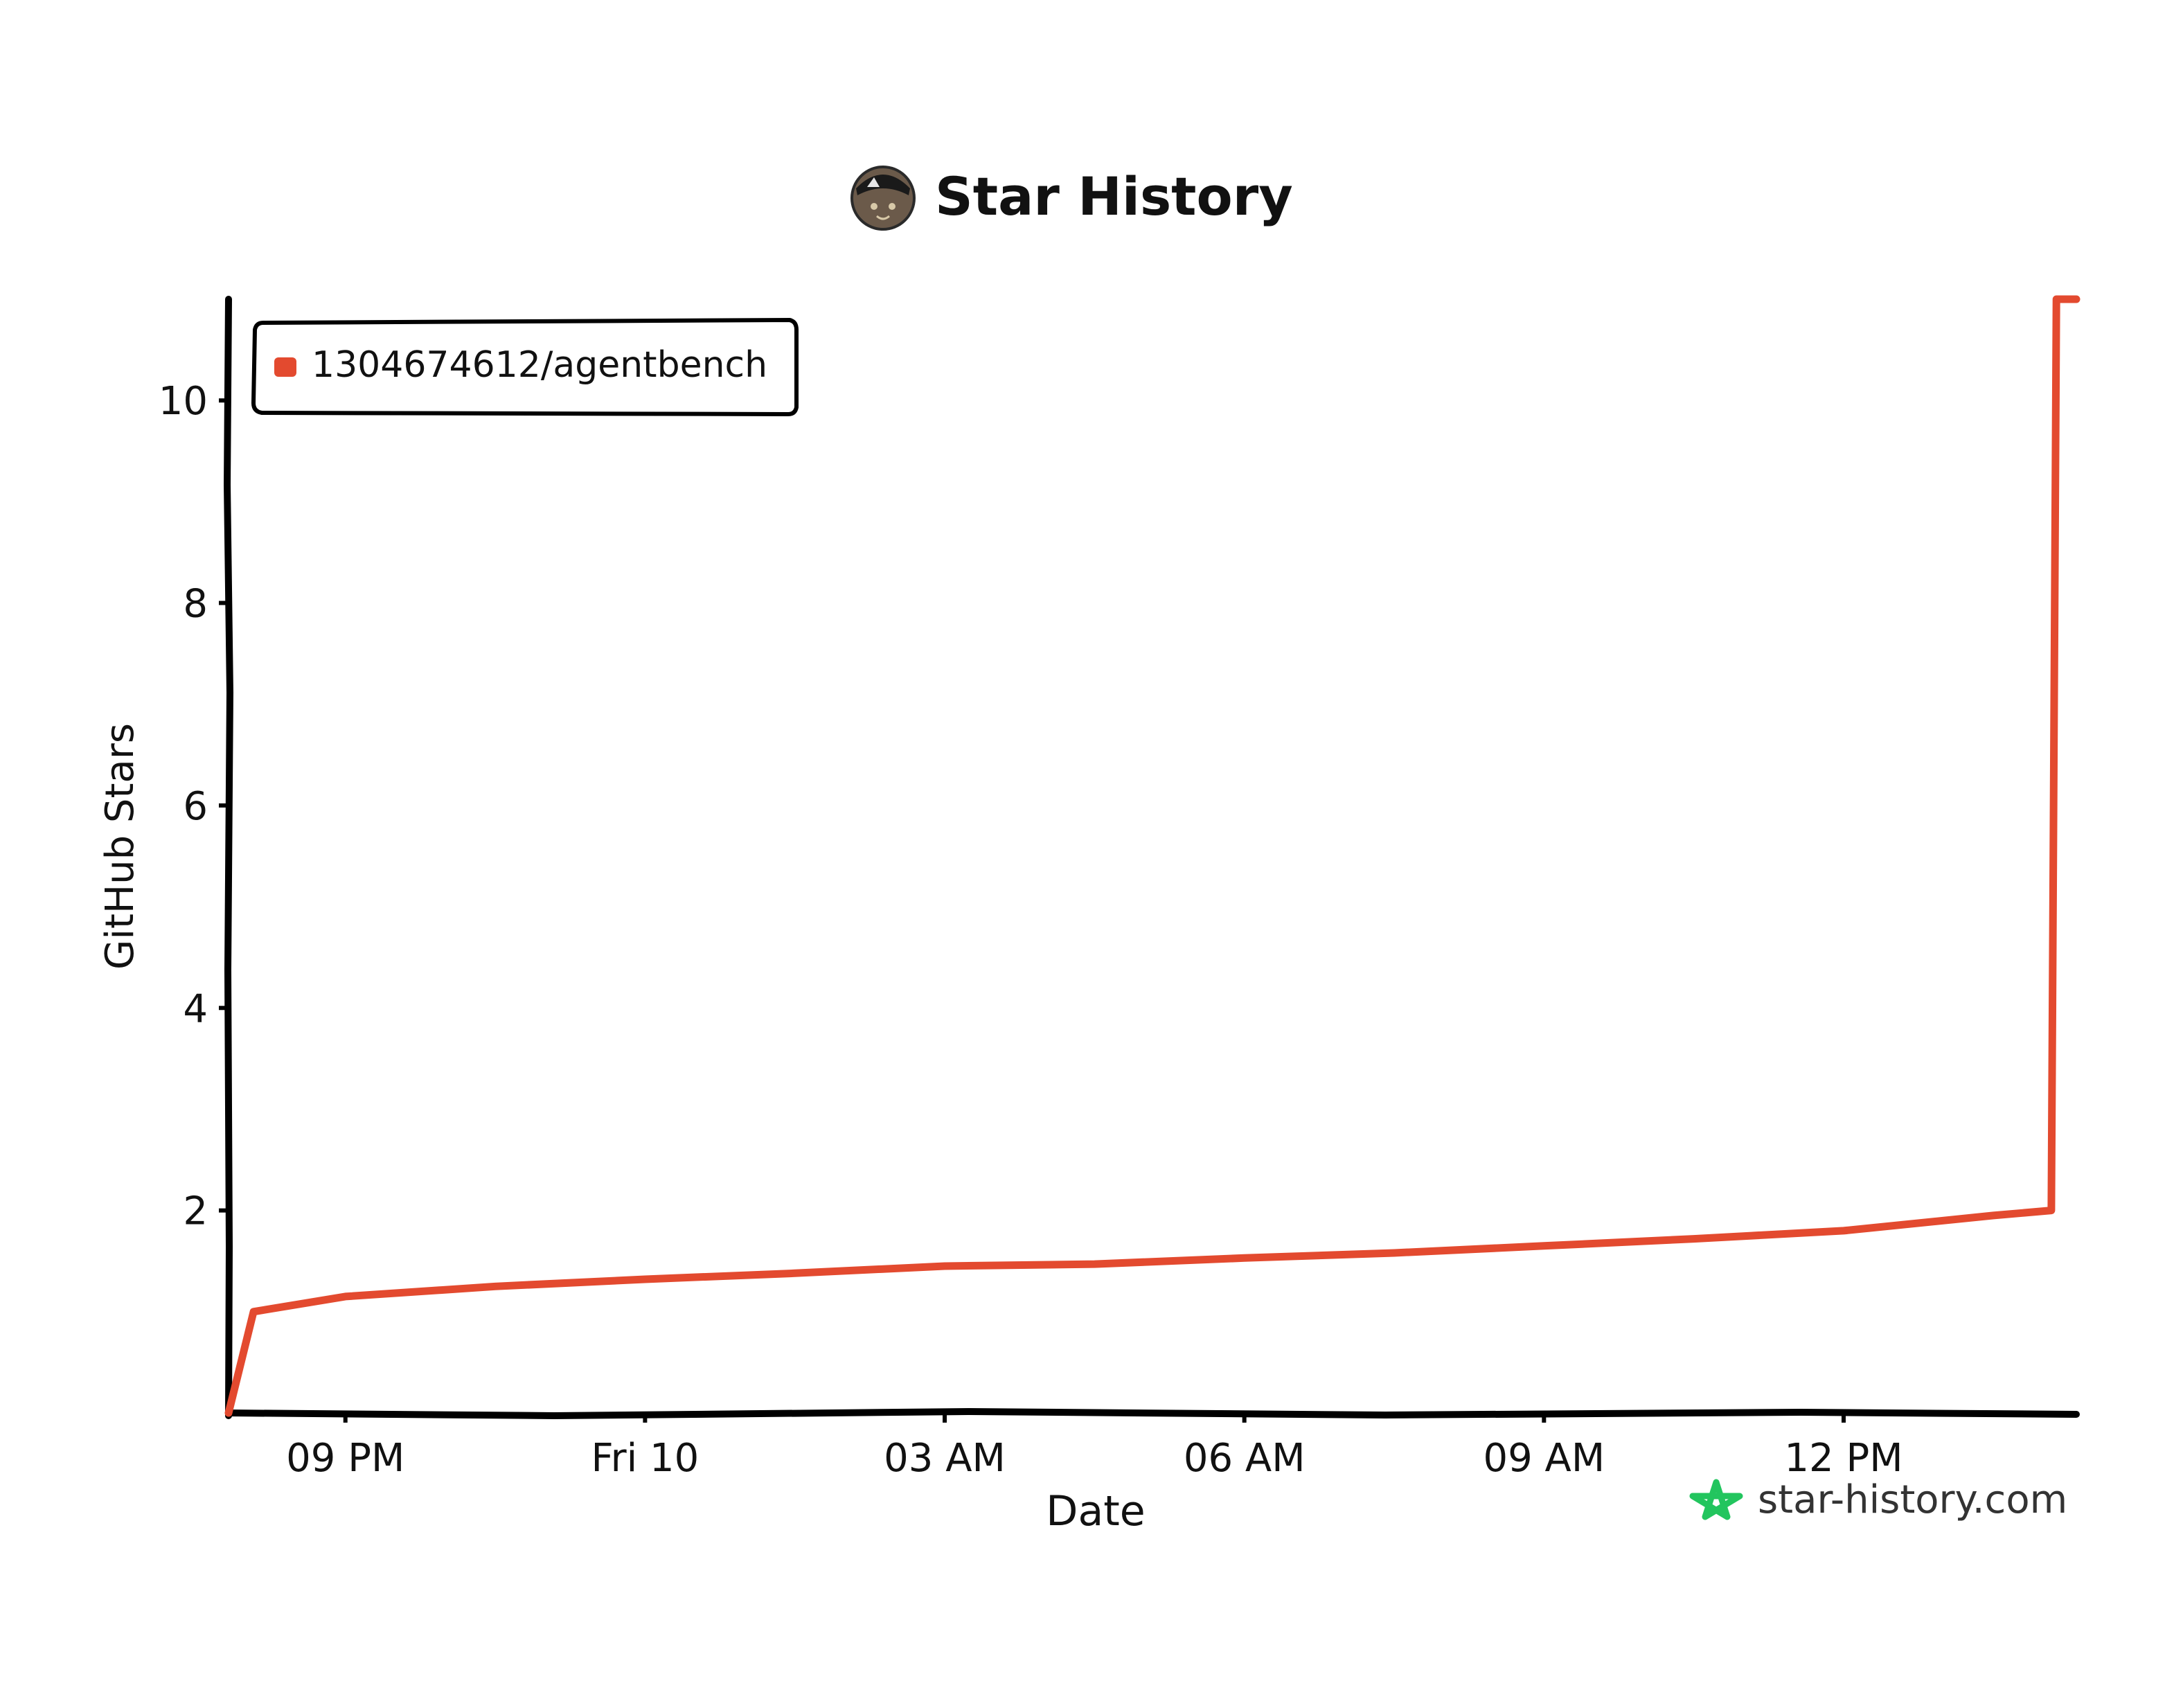 This screenshot has width=2183, height=1708. I want to click on x-tick-label: Fri 10, so click(645, 1458).